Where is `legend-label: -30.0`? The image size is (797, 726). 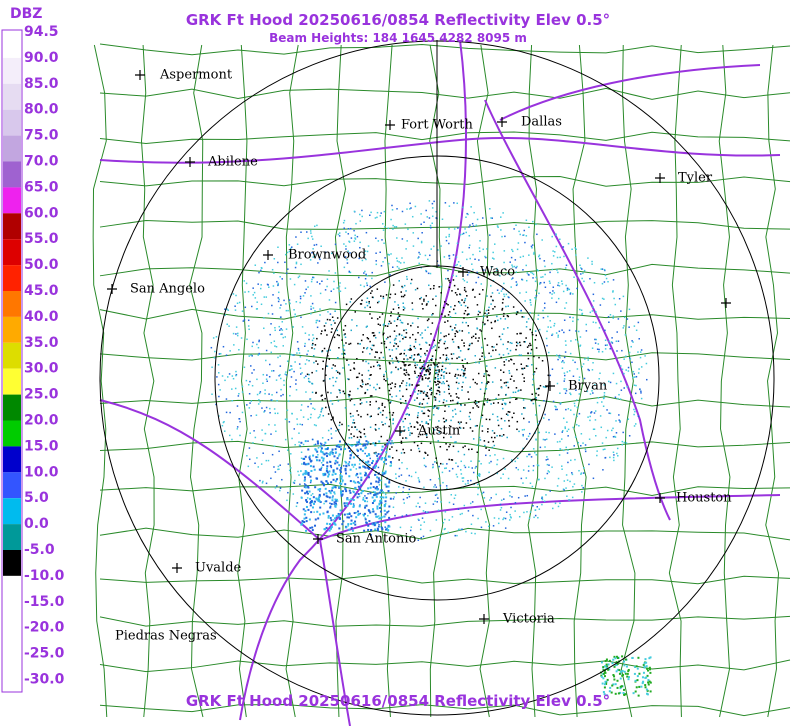 legend-label: -30.0 is located at coordinates (44, 680).